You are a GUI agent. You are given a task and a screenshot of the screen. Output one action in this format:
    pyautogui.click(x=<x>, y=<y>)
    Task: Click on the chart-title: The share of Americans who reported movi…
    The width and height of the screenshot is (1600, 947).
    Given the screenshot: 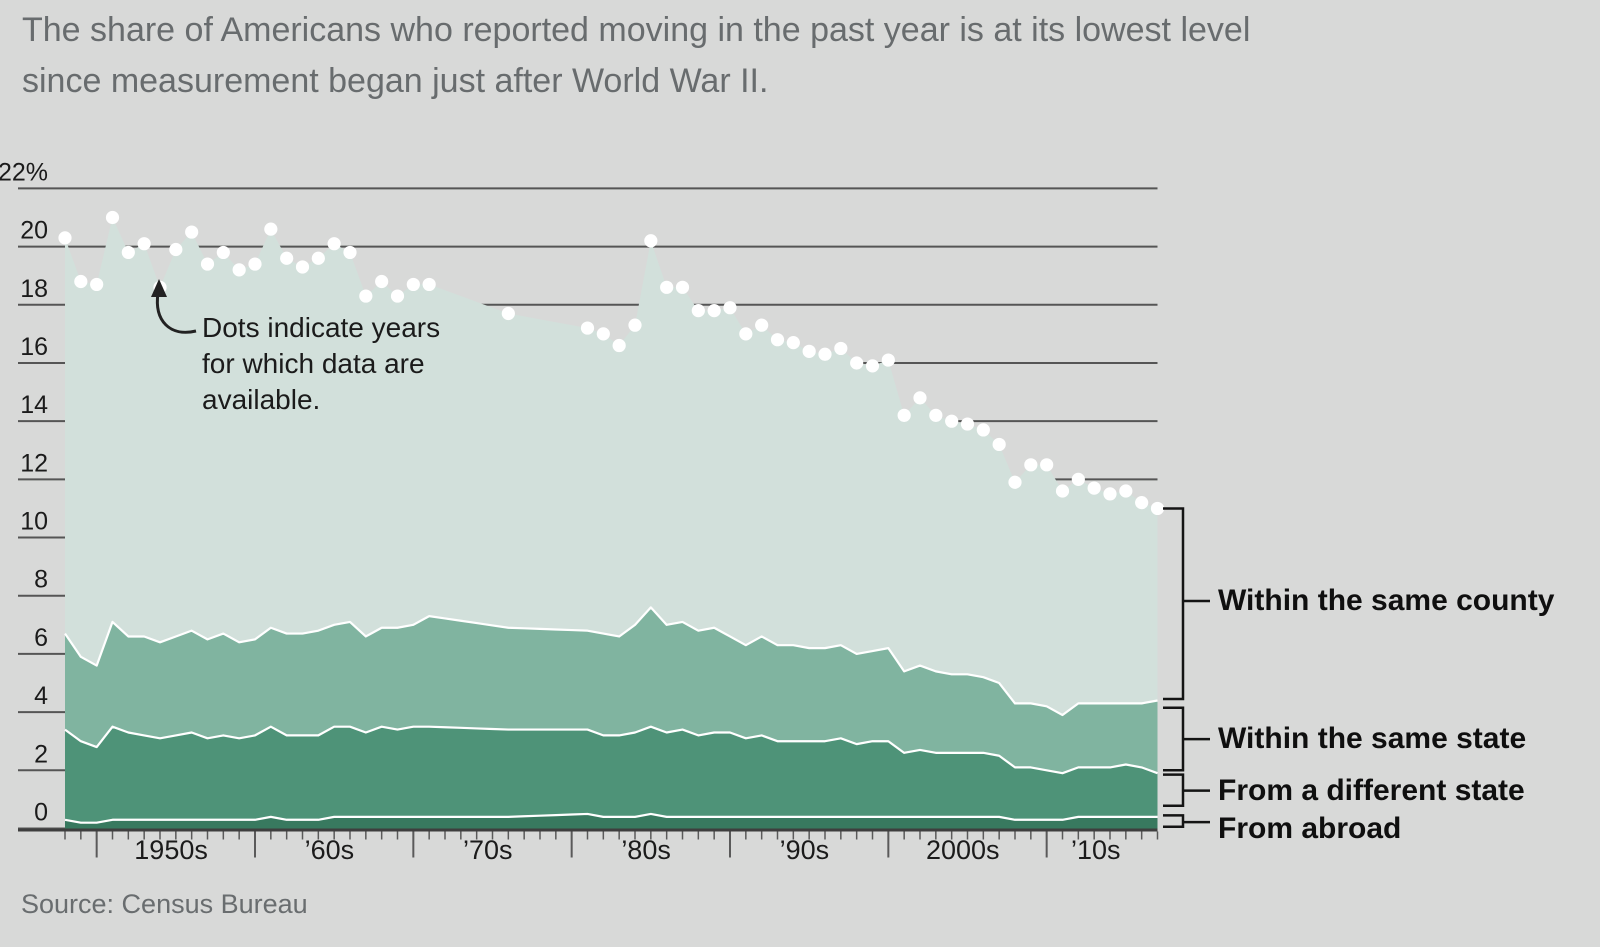 What is the action you would take?
    pyautogui.click(x=636, y=55)
    